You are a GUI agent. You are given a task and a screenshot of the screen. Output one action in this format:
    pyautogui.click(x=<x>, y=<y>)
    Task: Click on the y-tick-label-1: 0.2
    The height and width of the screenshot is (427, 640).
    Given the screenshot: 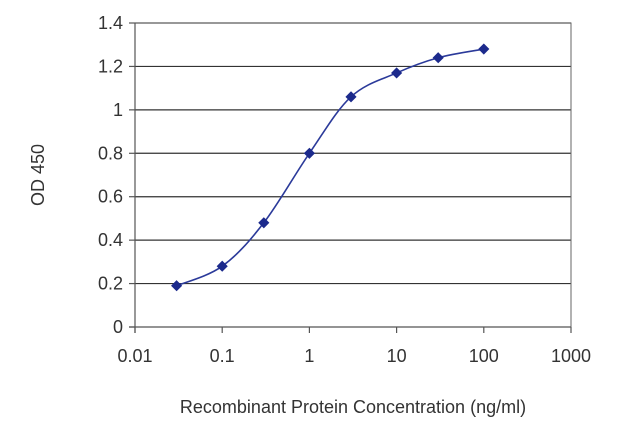 What is the action you would take?
    pyautogui.click(x=110, y=284)
    